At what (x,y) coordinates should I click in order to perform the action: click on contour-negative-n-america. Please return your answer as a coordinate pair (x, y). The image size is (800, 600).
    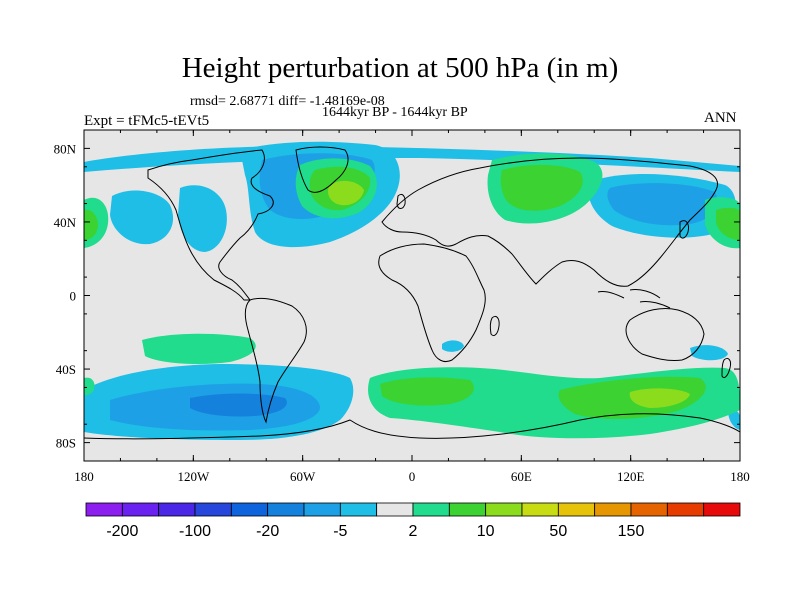
    Looking at the image, I should click on (202, 218).